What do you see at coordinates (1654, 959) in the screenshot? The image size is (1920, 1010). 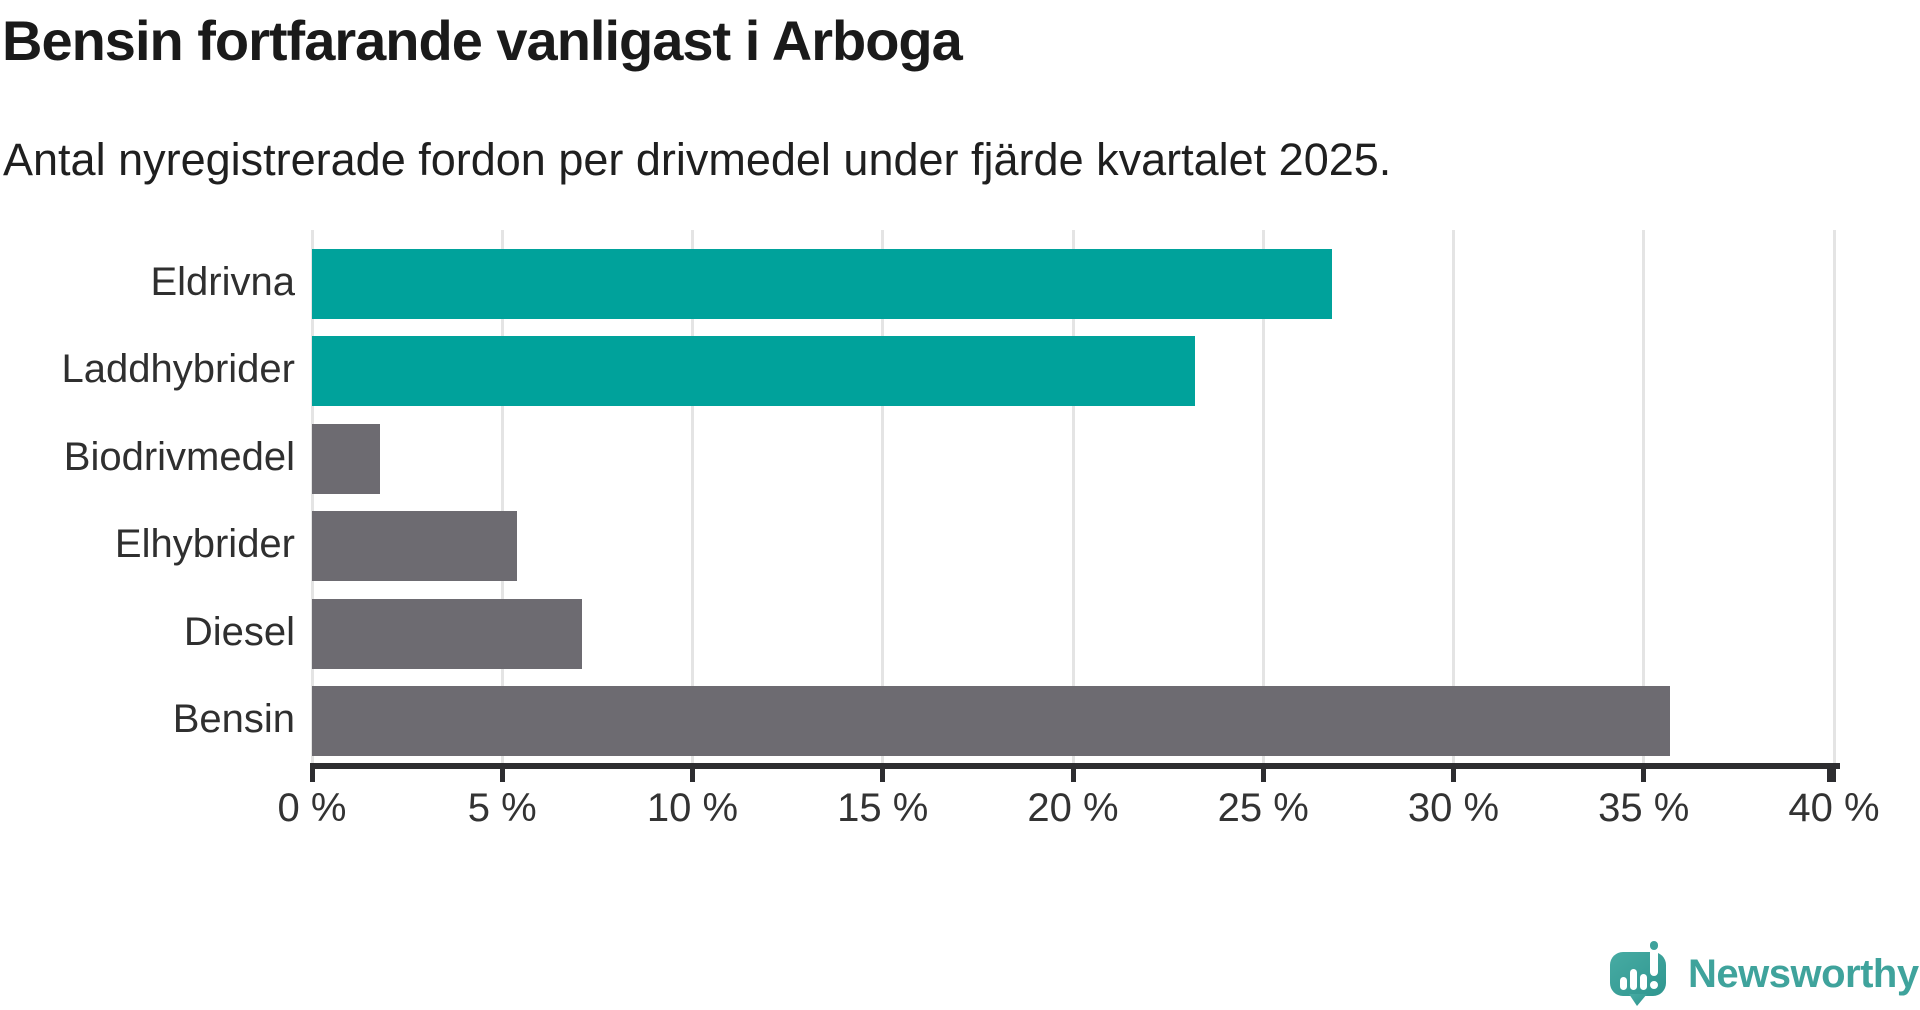 I see `logo-exclamation-stroke` at bounding box center [1654, 959].